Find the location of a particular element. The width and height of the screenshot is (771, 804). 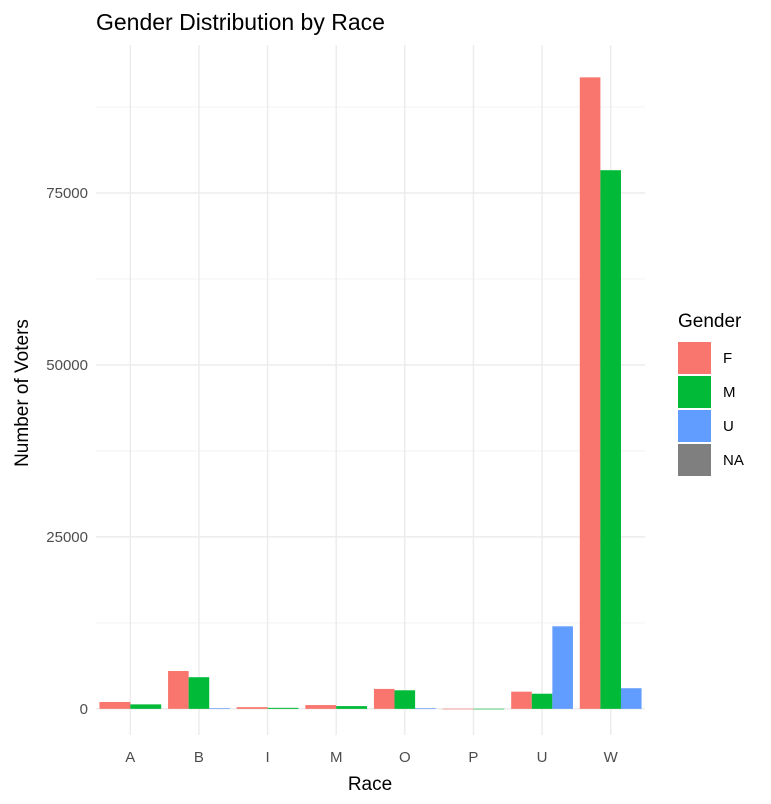

bar-M-M is located at coordinates (352, 707).